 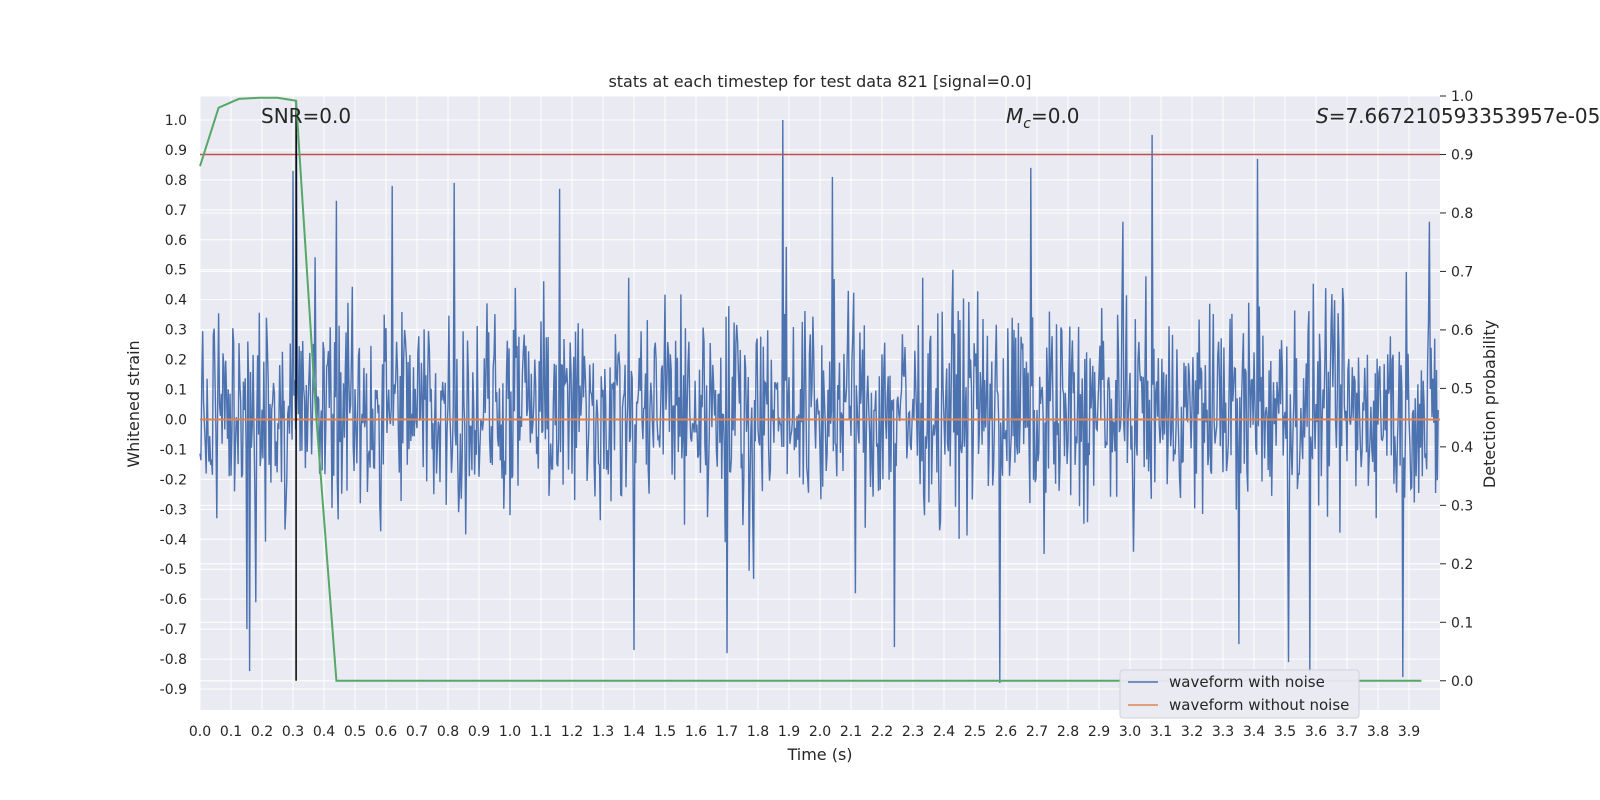 I want to click on x-tick-label: 2.0, so click(x=820, y=732).